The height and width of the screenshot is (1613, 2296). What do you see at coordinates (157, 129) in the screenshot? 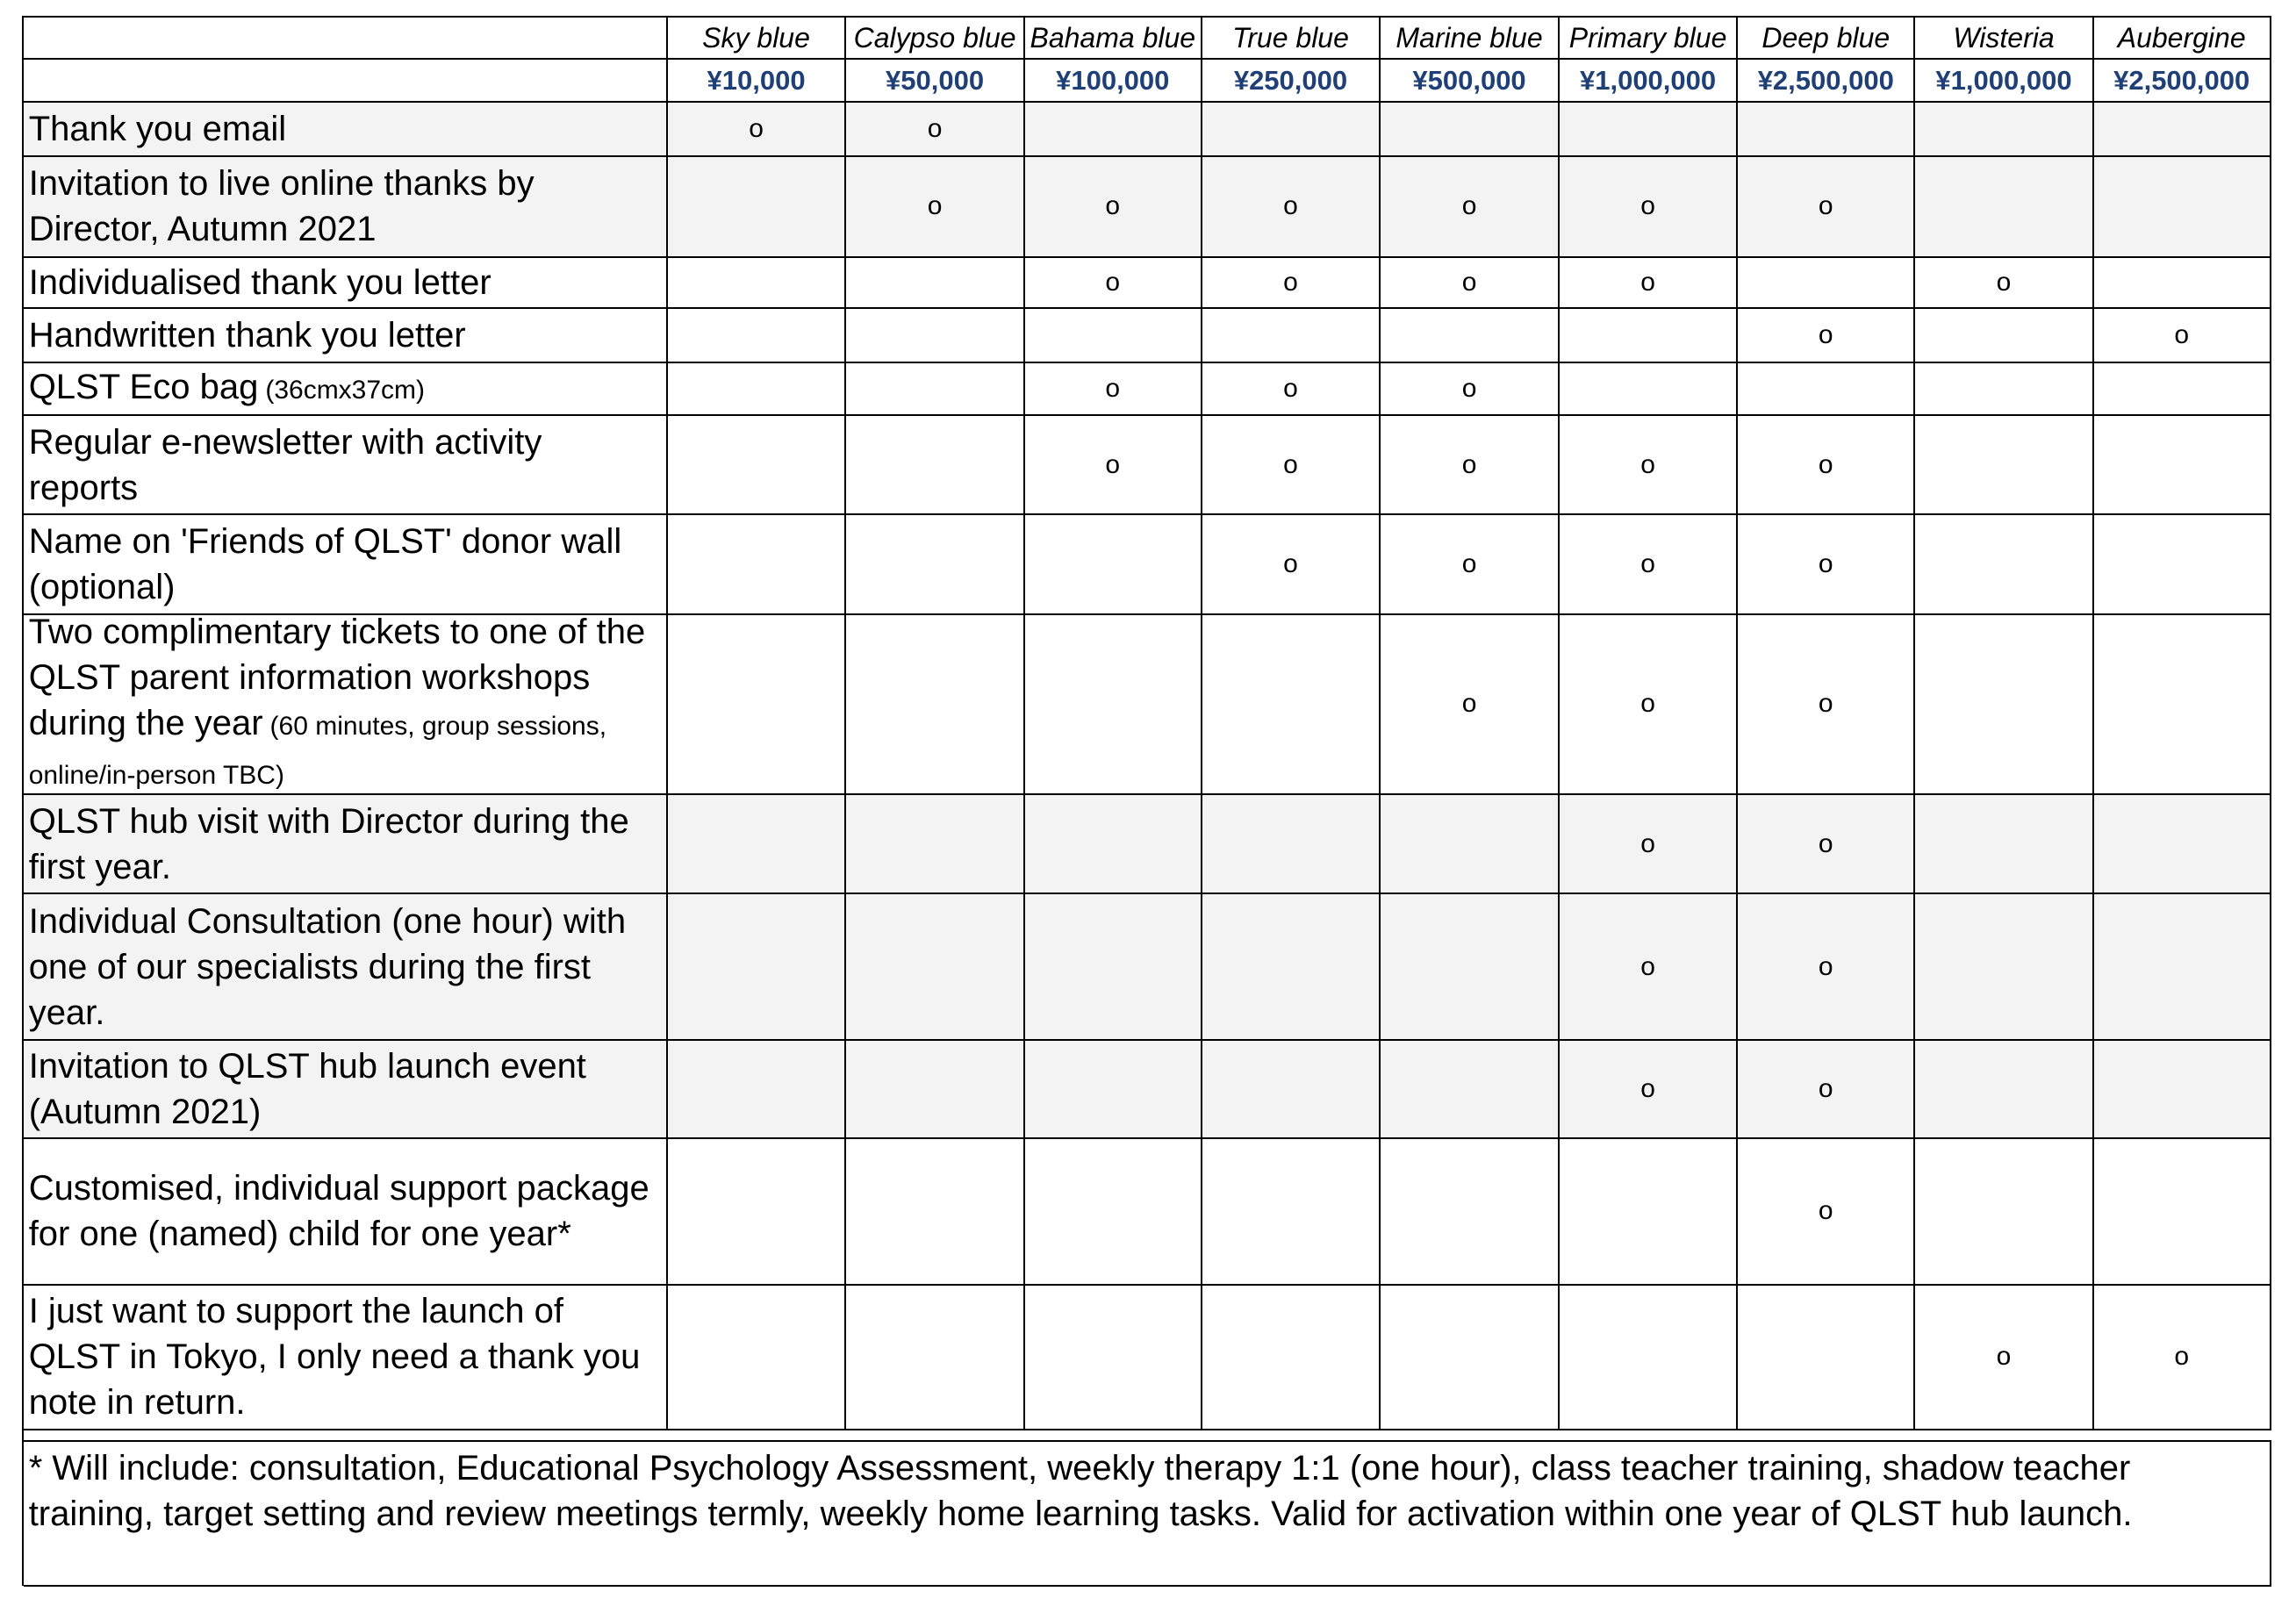
I see `label-text: Thank you email` at bounding box center [157, 129].